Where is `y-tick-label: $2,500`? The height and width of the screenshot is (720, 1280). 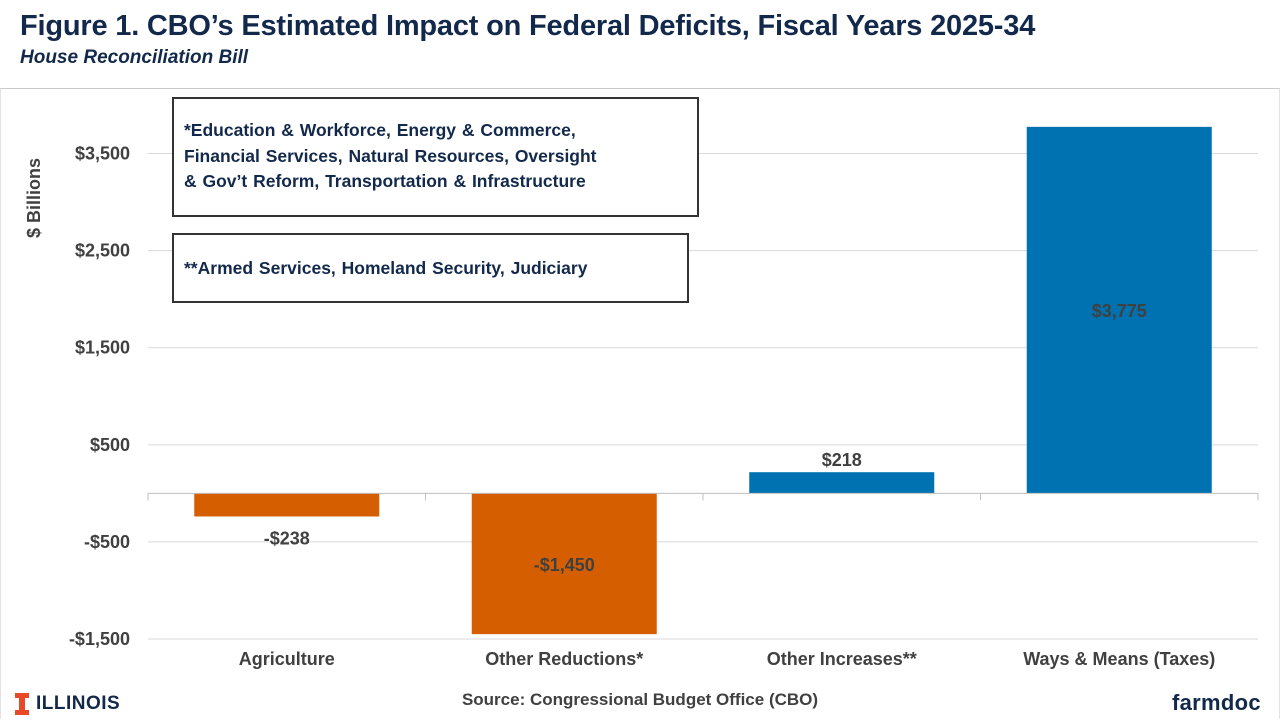
y-tick-label: $2,500 is located at coordinates (102, 251).